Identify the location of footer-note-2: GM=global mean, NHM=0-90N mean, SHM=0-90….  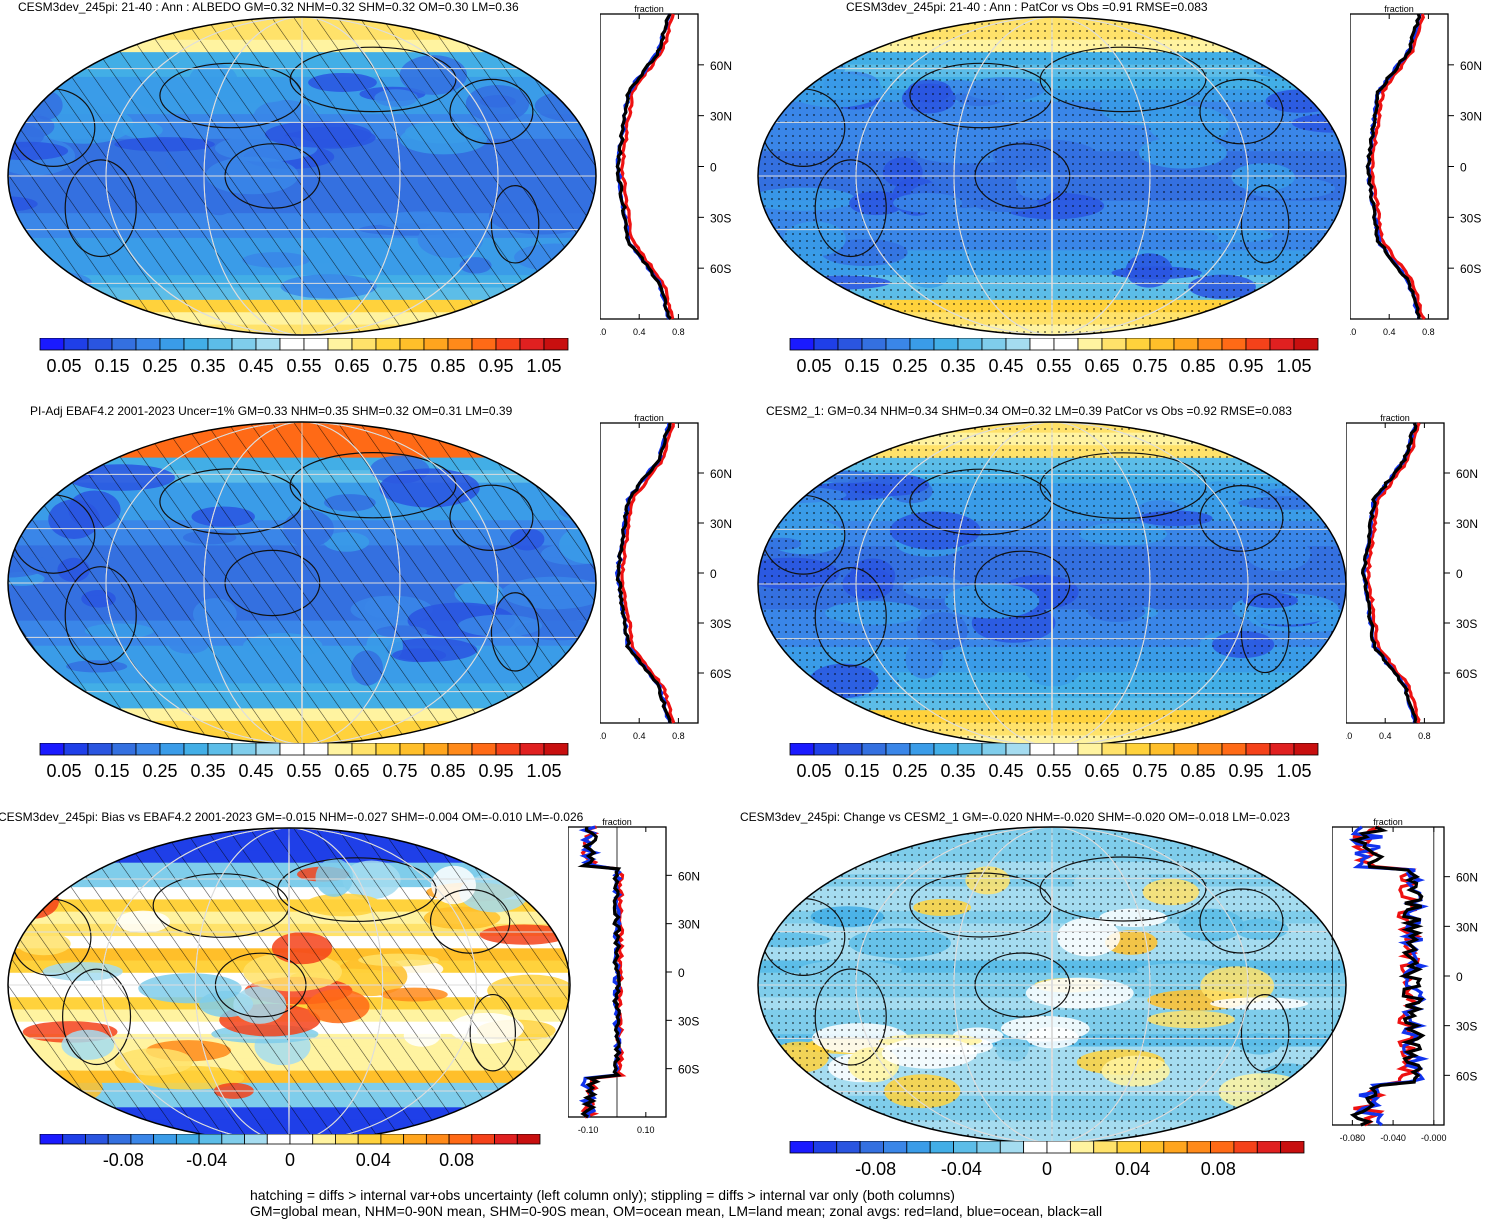
(676, 1211).